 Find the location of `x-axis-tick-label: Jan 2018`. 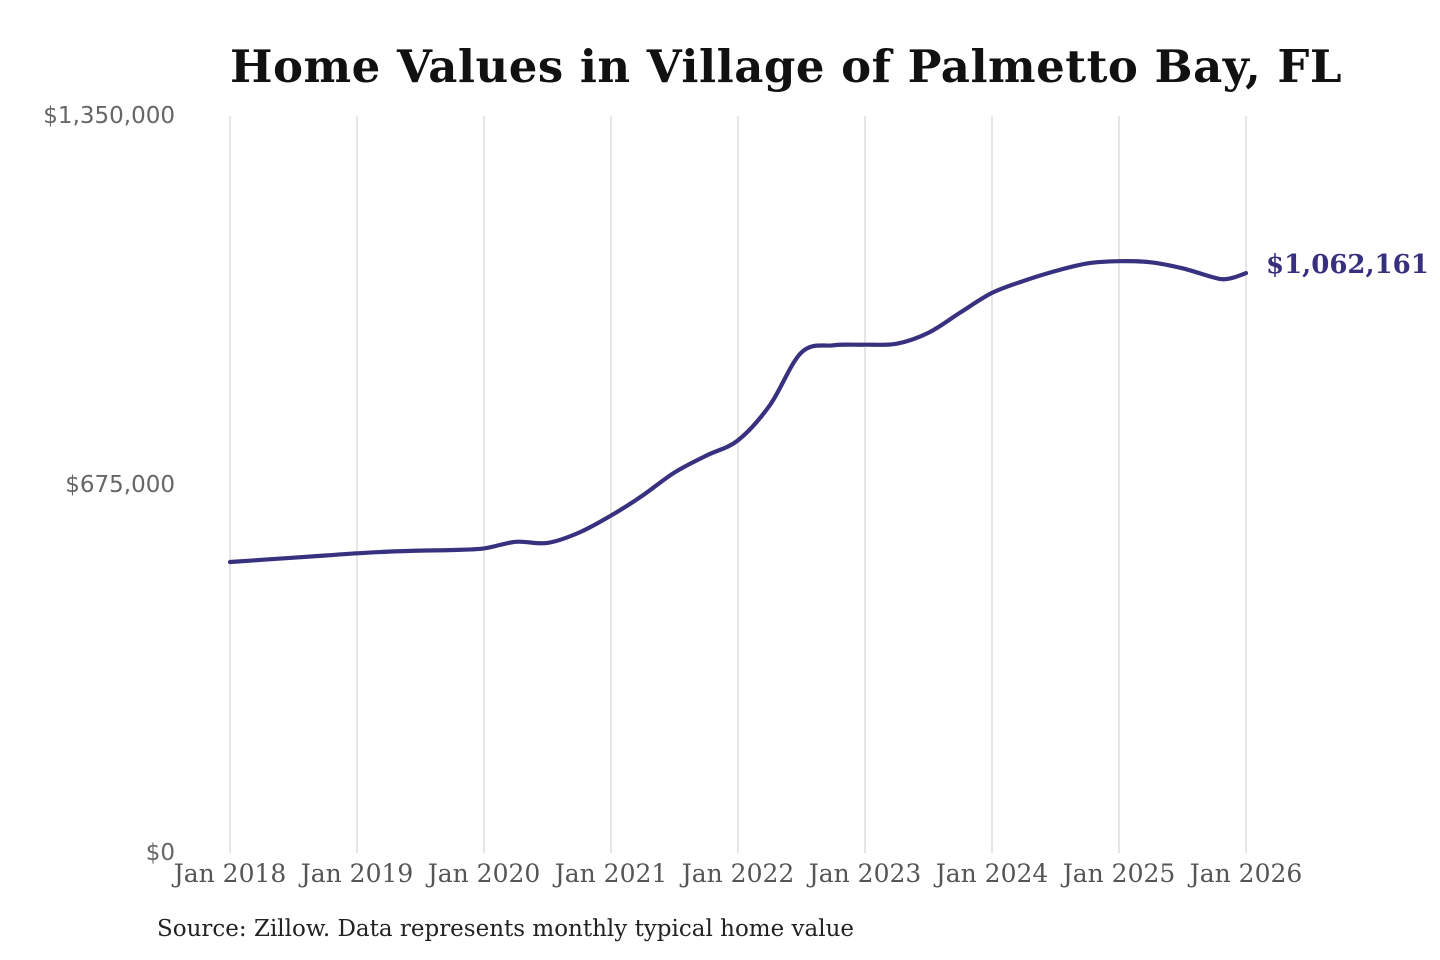

x-axis-tick-label: Jan 2018 is located at coordinates (230, 873).